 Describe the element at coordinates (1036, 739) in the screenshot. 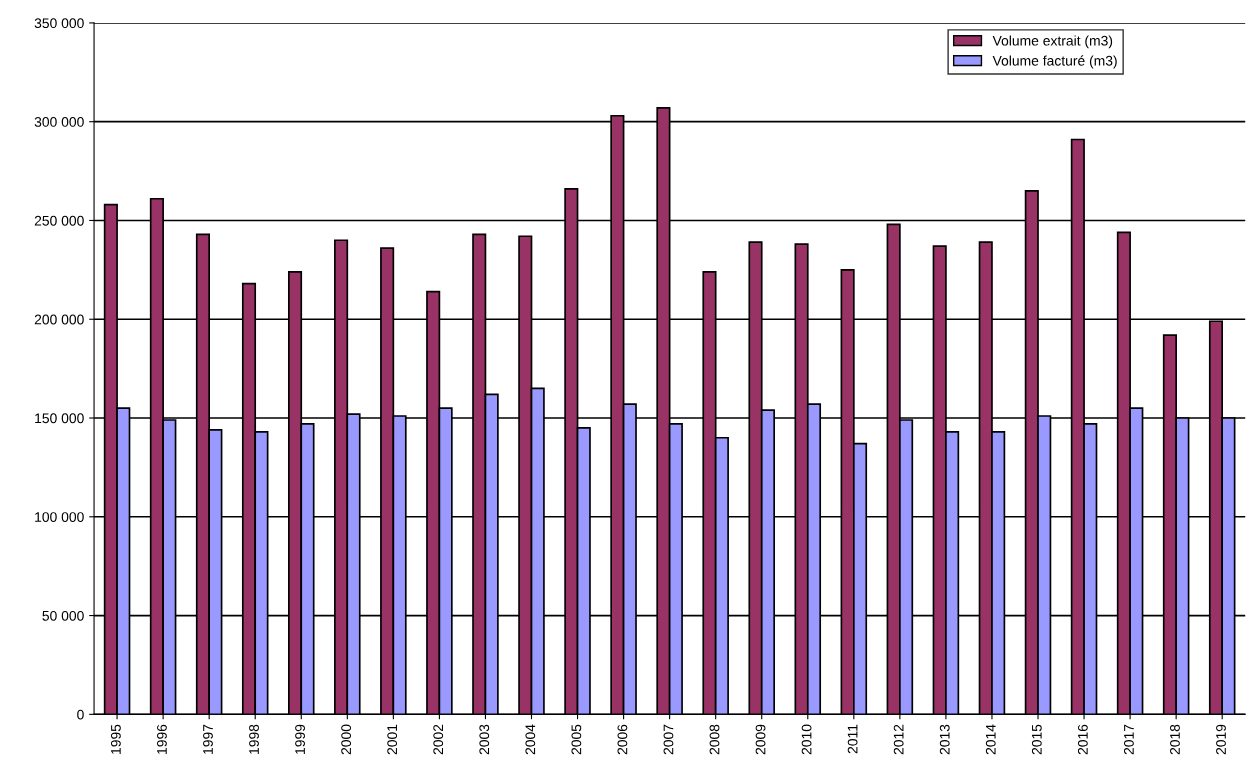

I see `x-tick-label: 2015` at that location.